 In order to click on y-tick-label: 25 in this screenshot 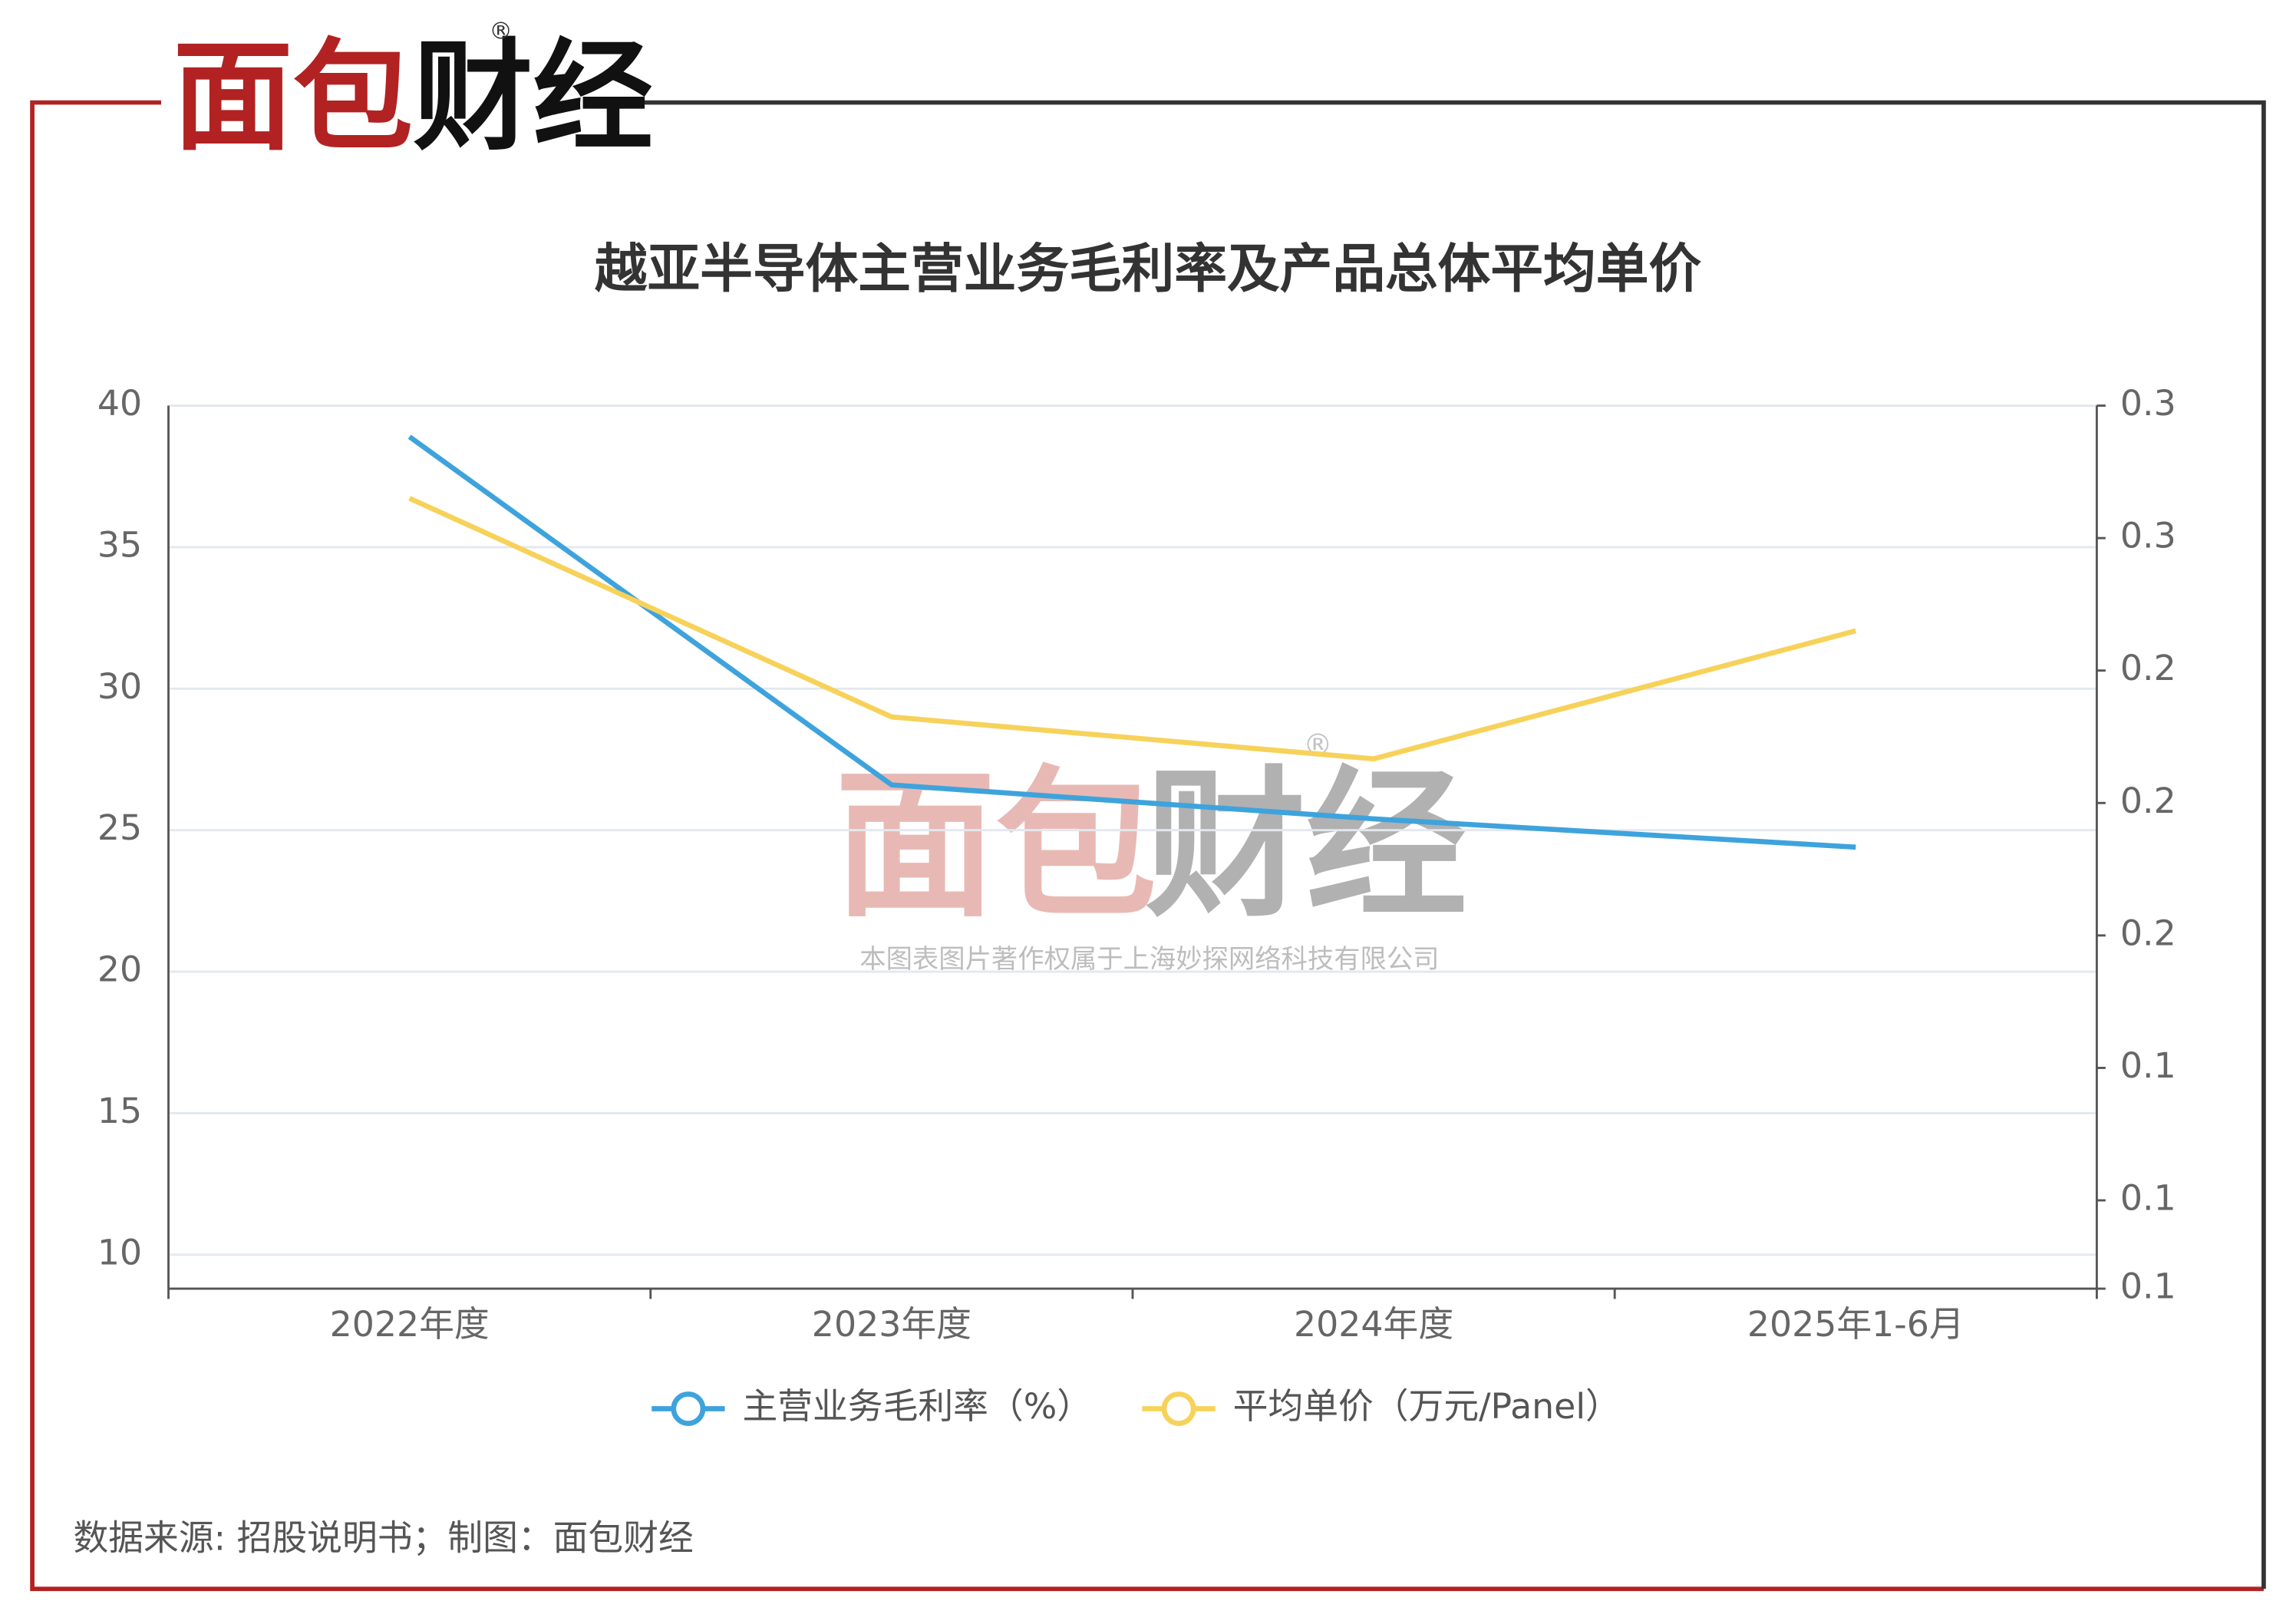, I will do `click(119, 827)`.